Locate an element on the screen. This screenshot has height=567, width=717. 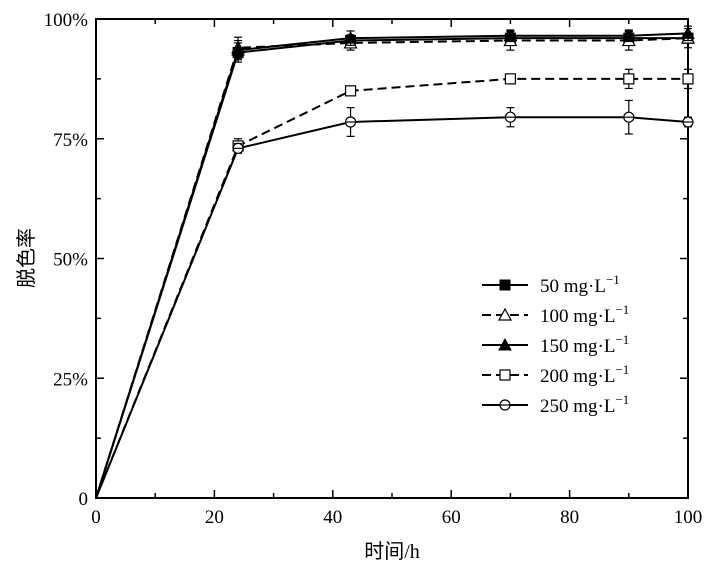
marker-filled-square is located at coordinates (505, 285).